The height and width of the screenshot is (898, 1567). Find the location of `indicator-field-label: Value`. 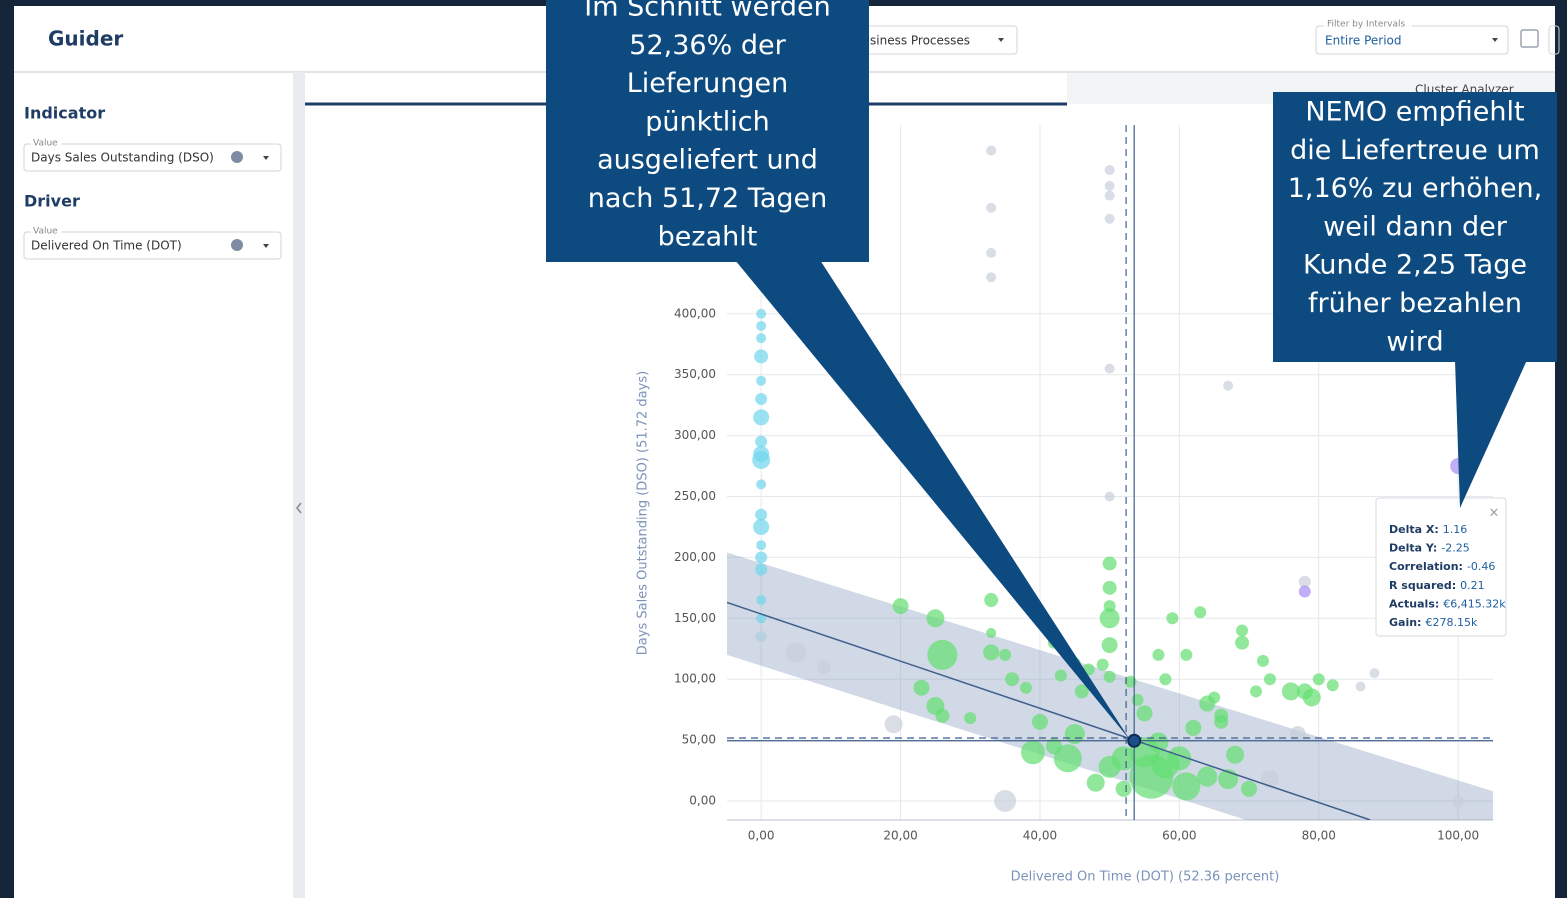

indicator-field-label: Value is located at coordinates (45, 144).